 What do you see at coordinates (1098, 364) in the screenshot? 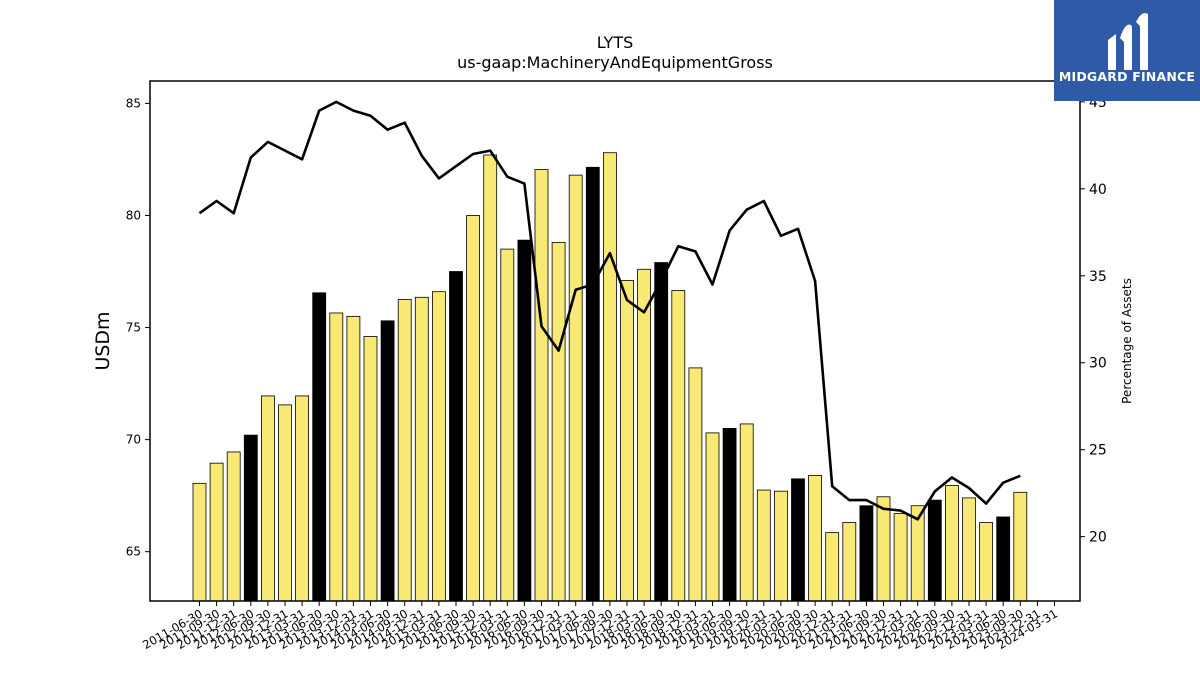
I see `y2-tick-label: 30` at bounding box center [1098, 364].